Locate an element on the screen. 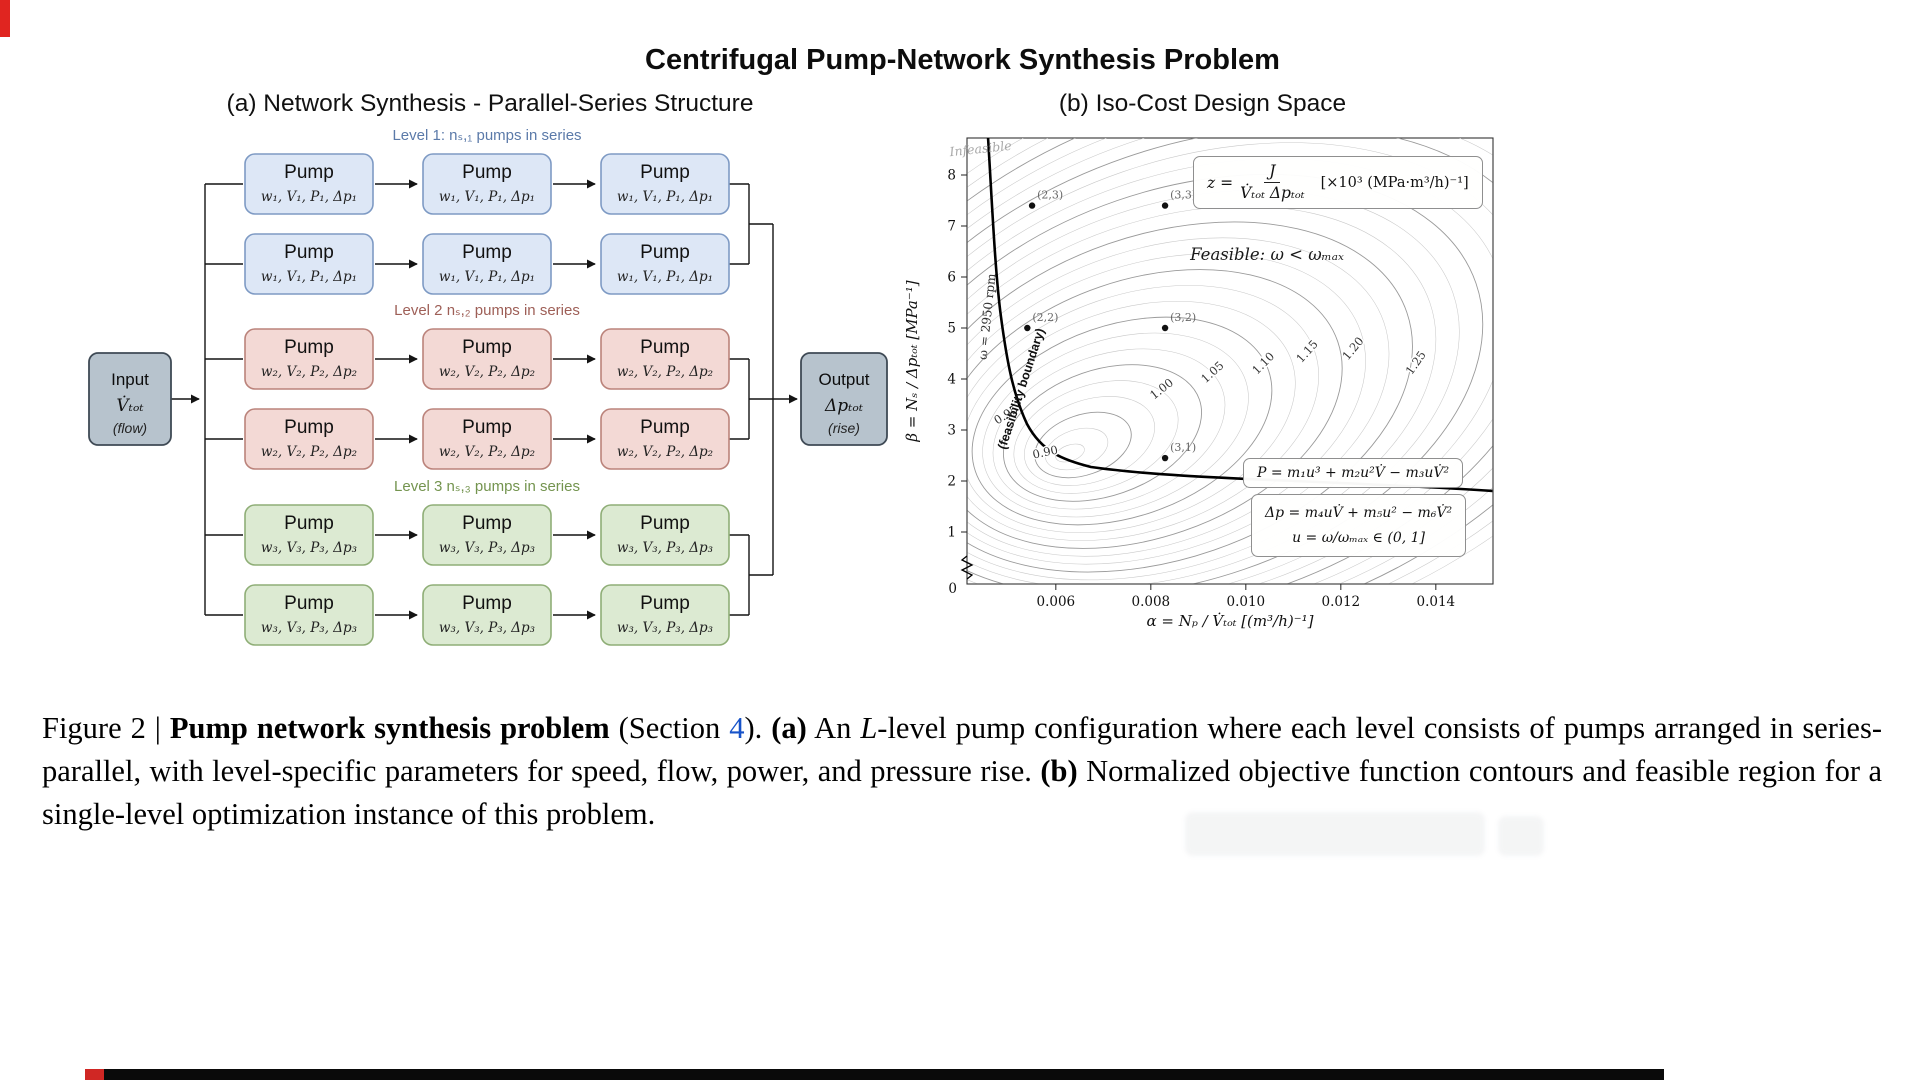 The height and width of the screenshot is (1080, 1925). output-title: Output is located at coordinates (843, 379).